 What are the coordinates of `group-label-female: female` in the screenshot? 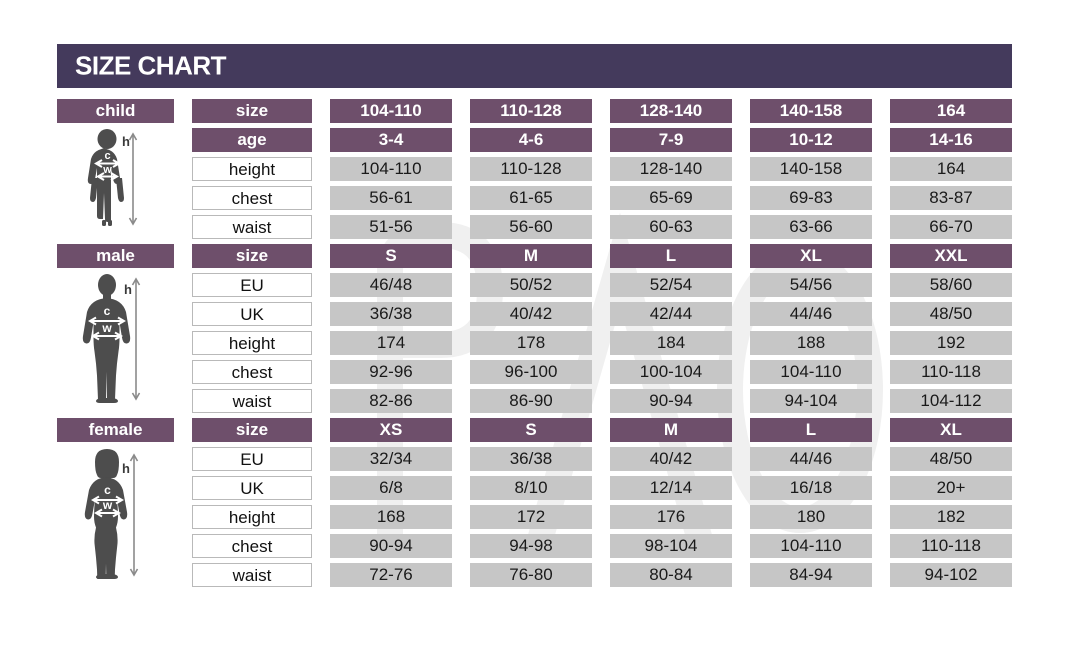 It's located at (115, 430).